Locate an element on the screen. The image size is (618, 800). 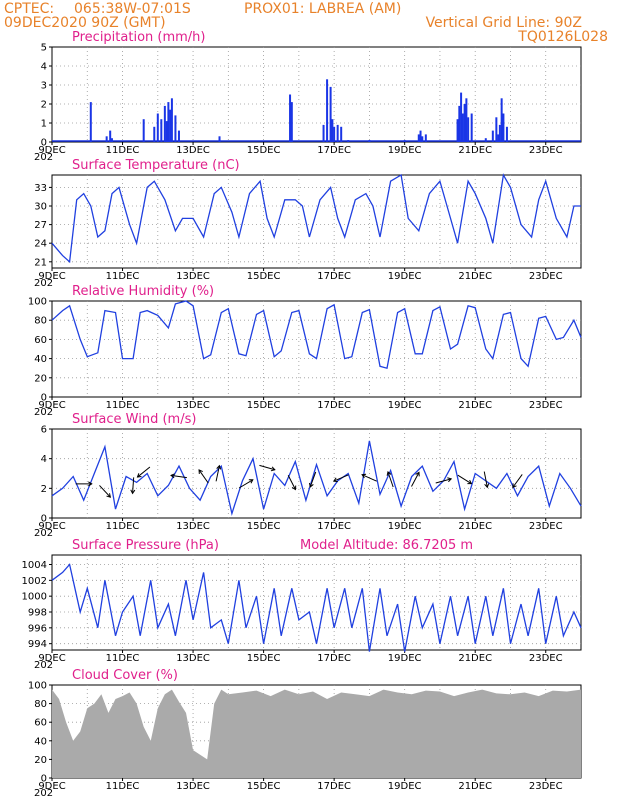
panel-title: Surface Wind (m/s) is located at coordinates (134, 419).